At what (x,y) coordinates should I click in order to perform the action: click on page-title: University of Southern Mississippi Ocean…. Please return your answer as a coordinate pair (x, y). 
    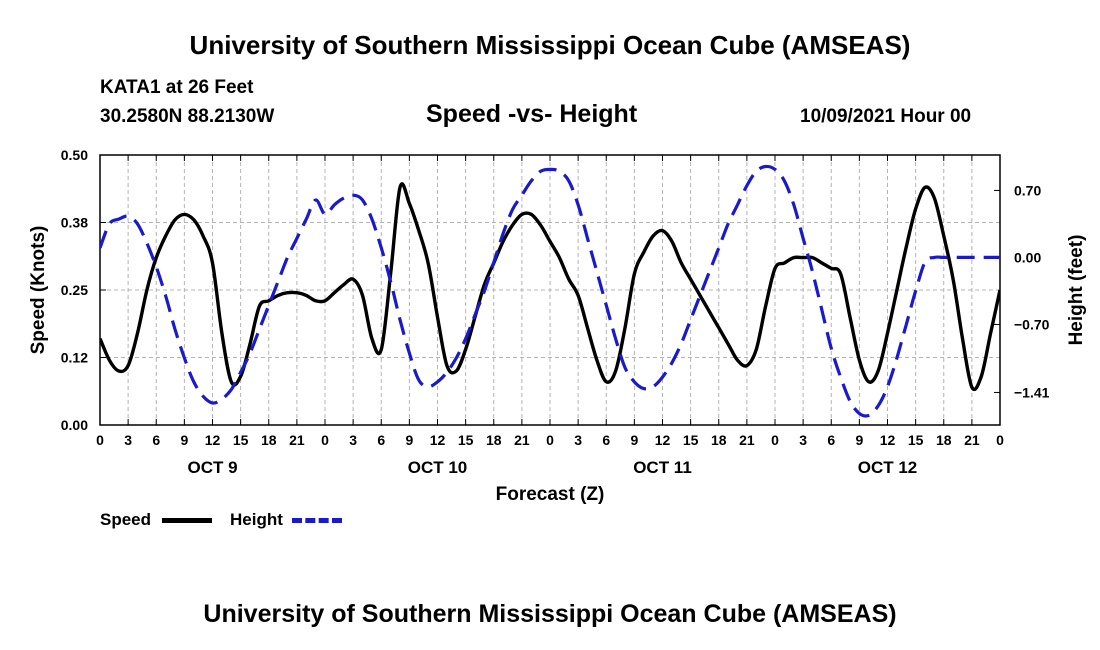
    Looking at the image, I should click on (550, 45).